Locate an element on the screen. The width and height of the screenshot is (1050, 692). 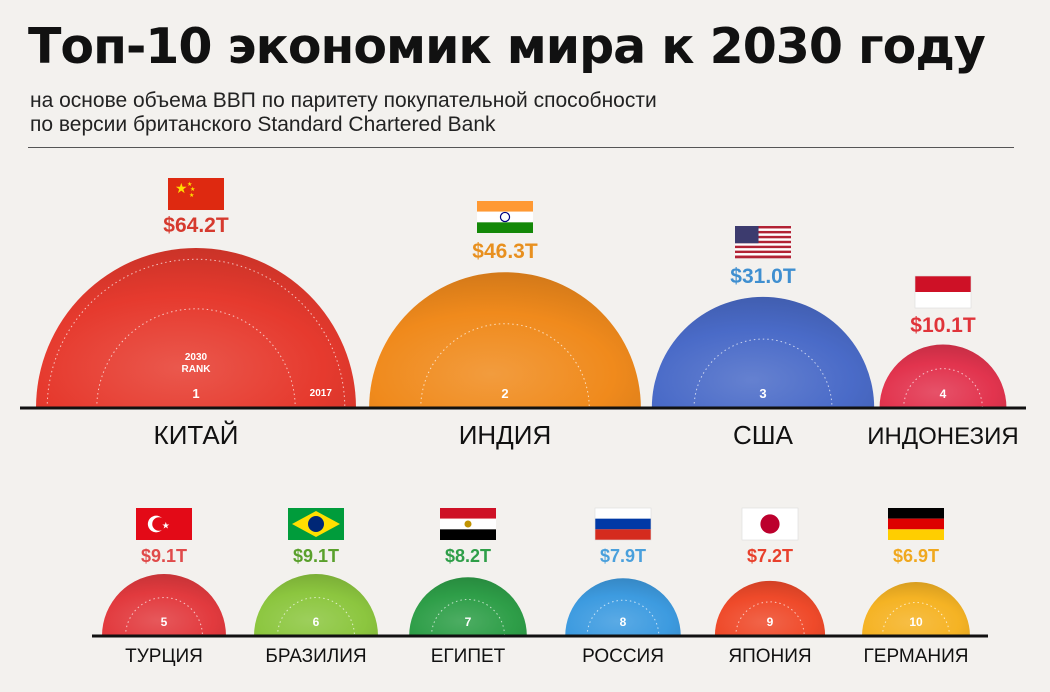
value-label-6: $9.1T is located at coordinates (316, 556).